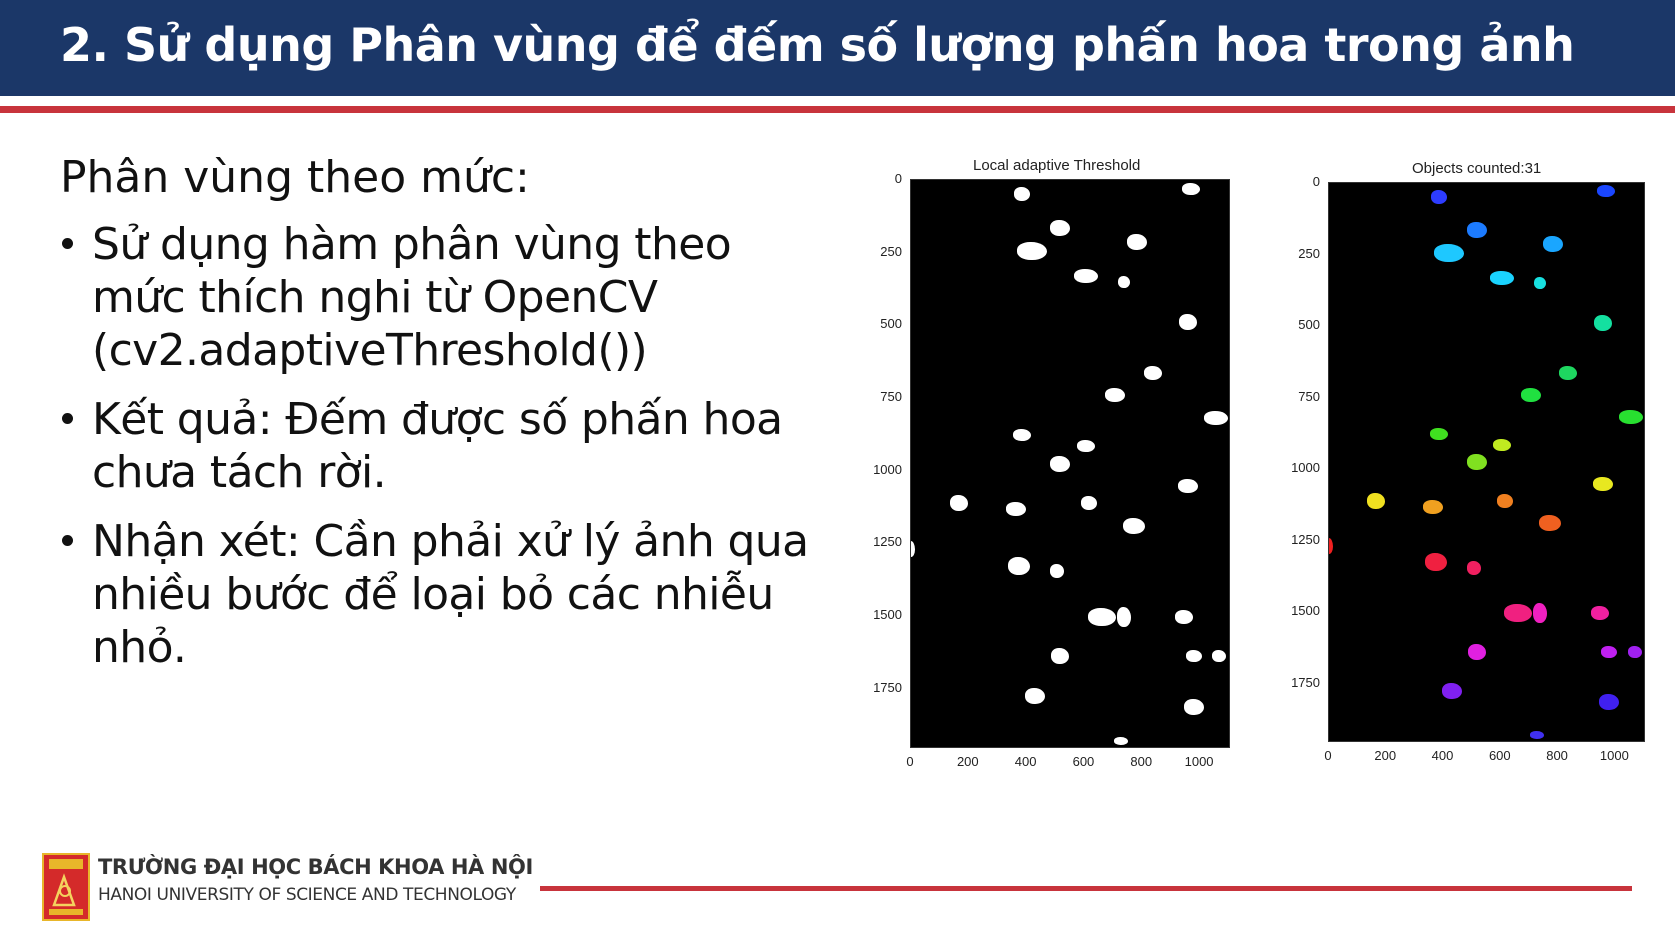 This screenshot has height=945, width=1675. Describe the element at coordinates (67, 418) in the screenshot. I see `bullet-dot-icon` at that location.